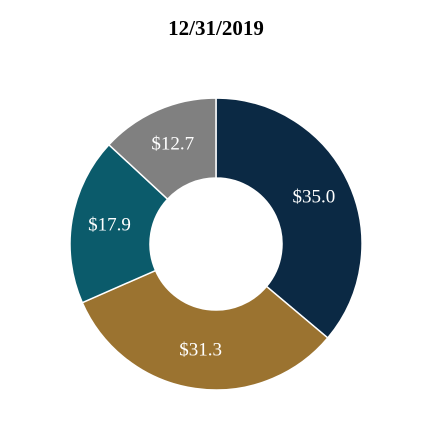 Image resolution: width=430 pixels, height=430 pixels. Describe the element at coordinates (109, 224) in the screenshot. I see `value-label: $17.9` at that location.